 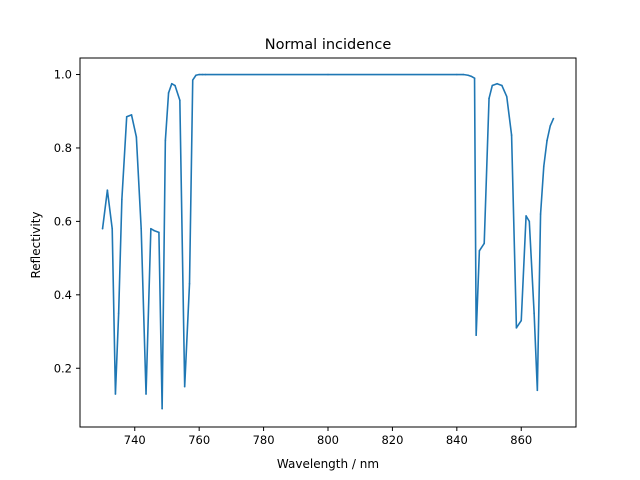 What do you see at coordinates (63, 295) in the screenshot?
I see `y-tick-label: 0.4` at bounding box center [63, 295].